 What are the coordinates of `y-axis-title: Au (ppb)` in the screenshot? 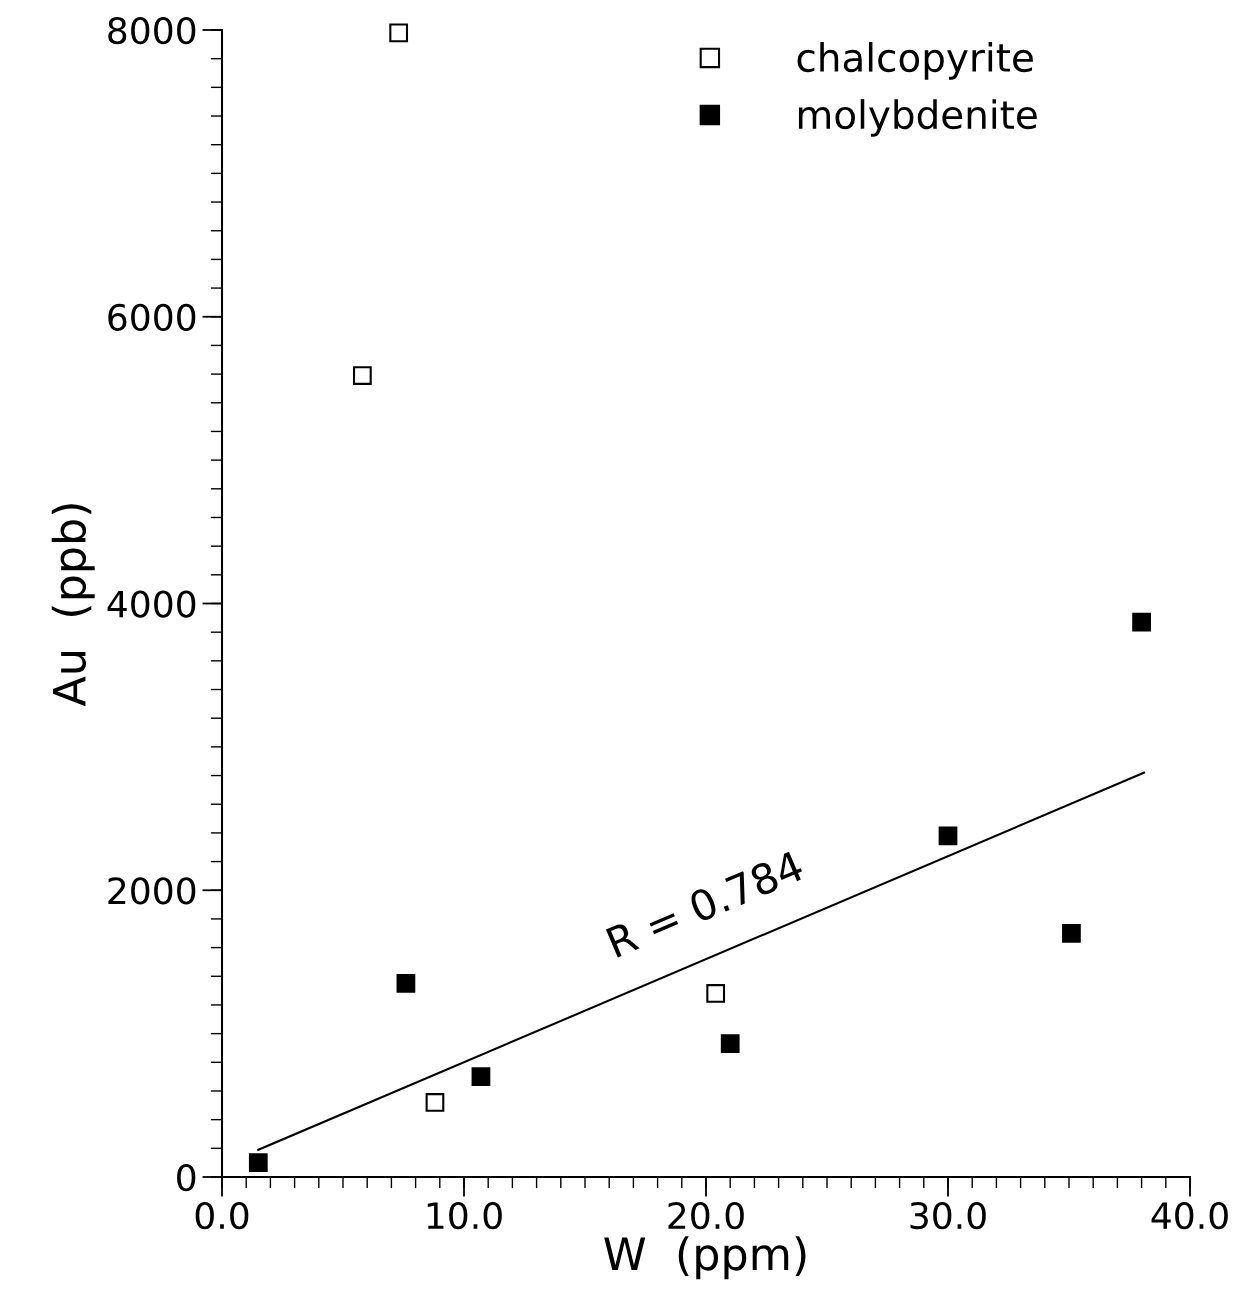 It's located at (73, 605).